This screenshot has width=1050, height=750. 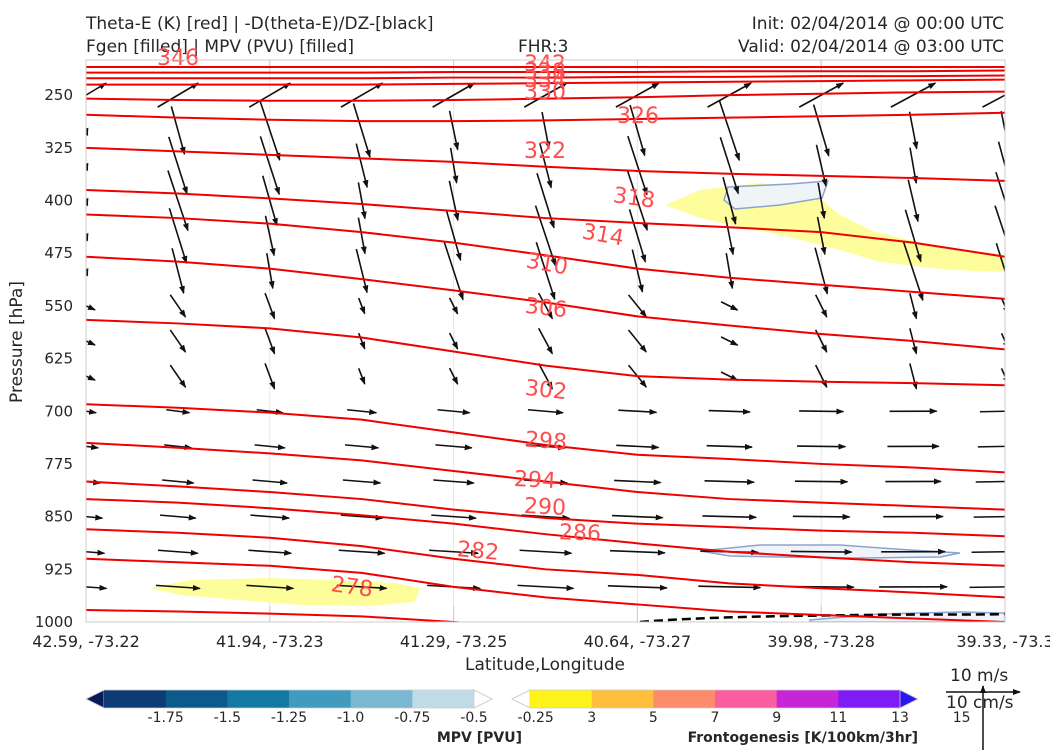 What do you see at coordinates (412, 718) in the screenshot?
I see `mpv-tick-label: -0.75` at bounding box center [412, 718].